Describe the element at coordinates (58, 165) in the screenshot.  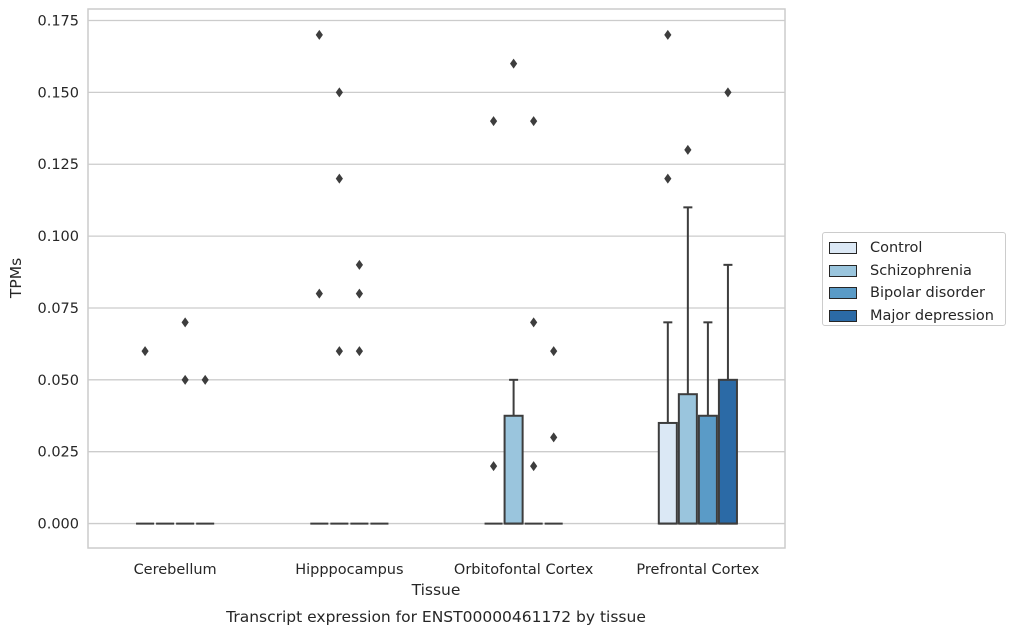
I see `y-tick-label: 0.125` at that location.